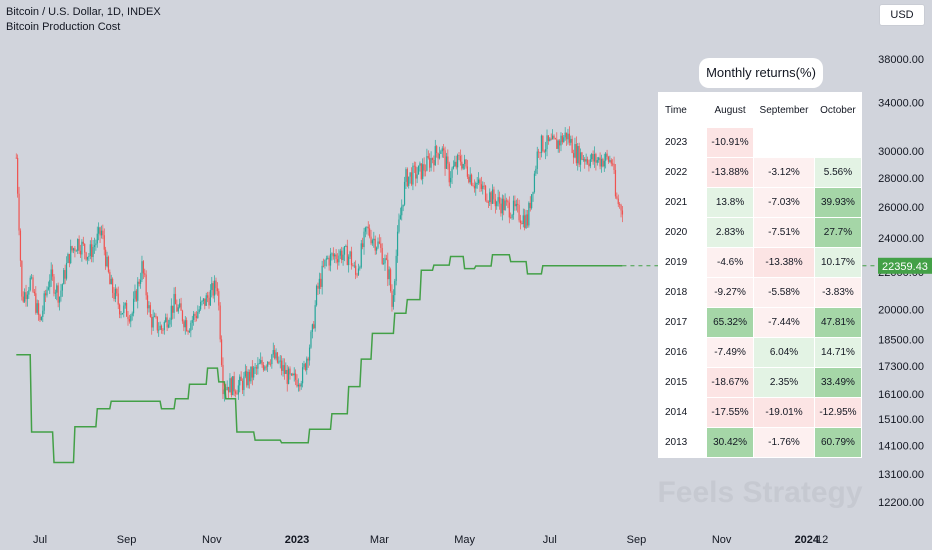  What do you see at coordinates (784, 110) in the screenshot?
I see `col-header-september: September` at bounding box center [784, 110].